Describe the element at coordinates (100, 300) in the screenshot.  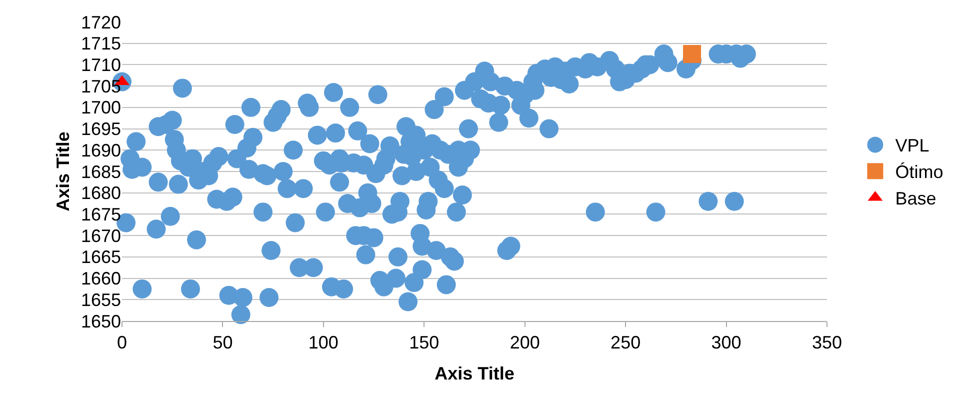
I see `y-tick-label: 1655` at that location.